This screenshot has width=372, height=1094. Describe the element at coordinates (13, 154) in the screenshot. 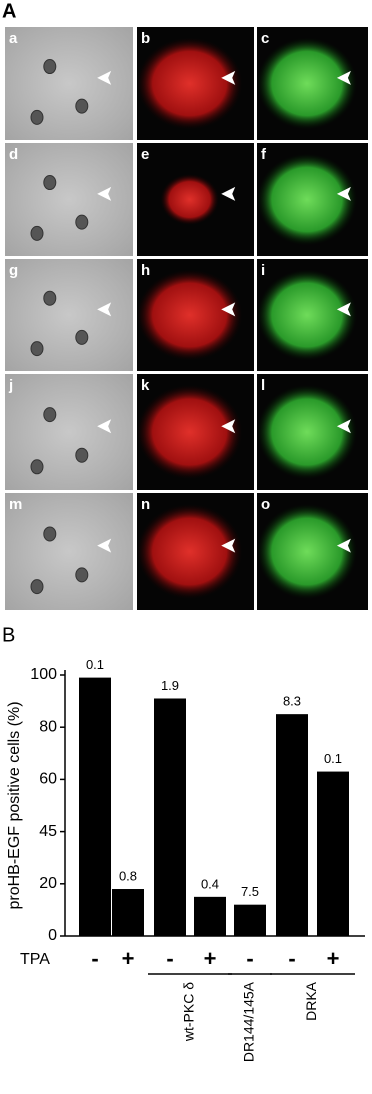

I see `image-label: d` at that location.